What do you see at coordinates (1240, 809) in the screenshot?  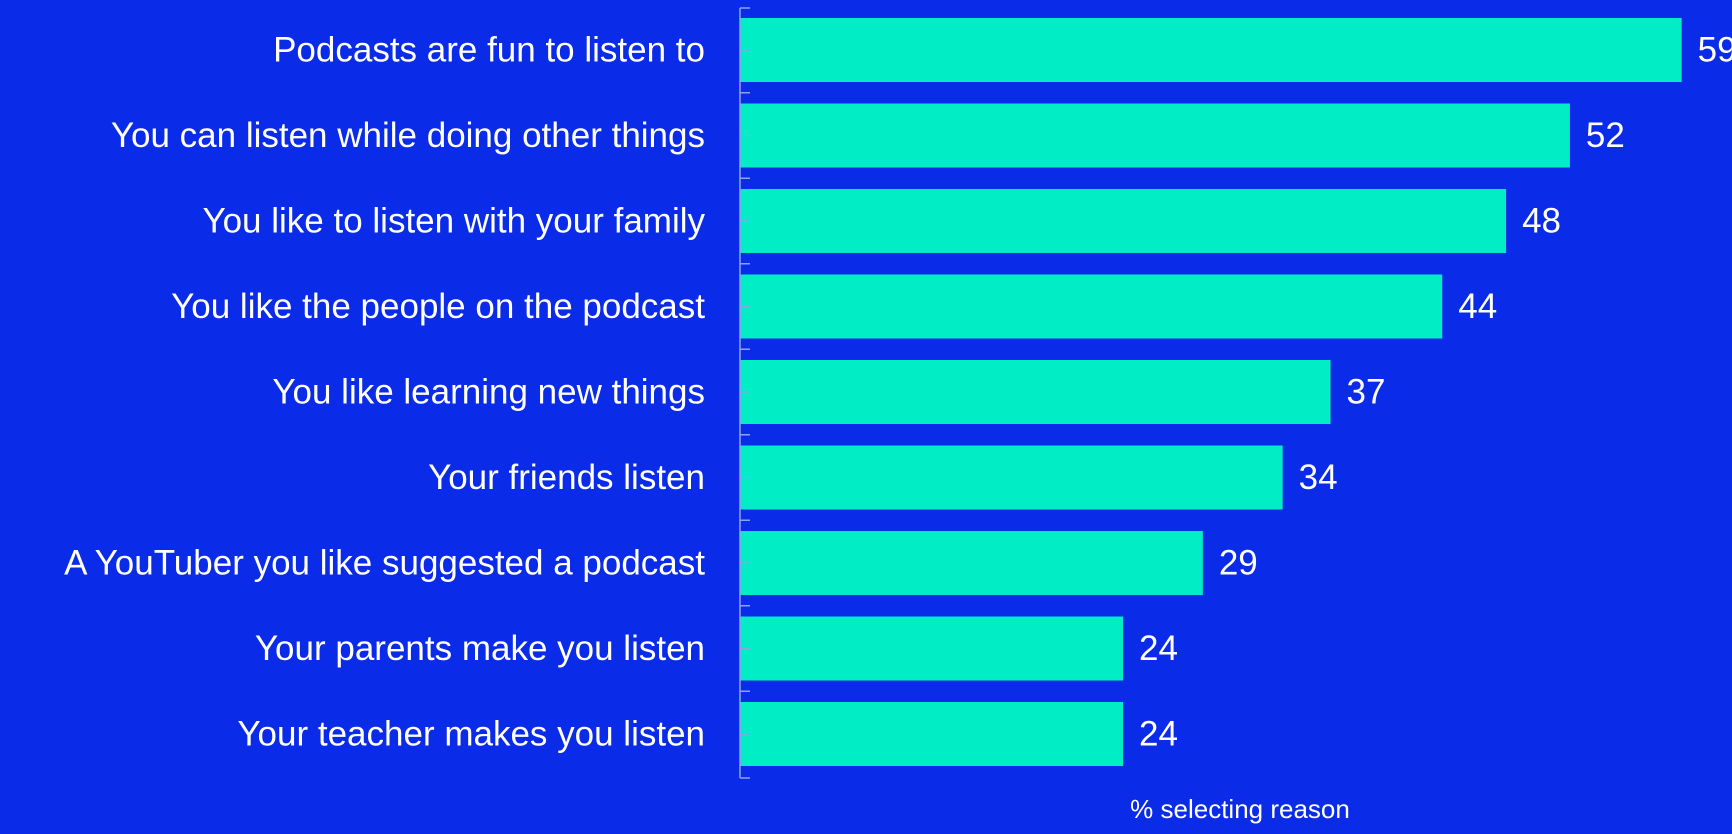 I see `x-axis-label: % selecting reason` at bounding box center [1240, 809].